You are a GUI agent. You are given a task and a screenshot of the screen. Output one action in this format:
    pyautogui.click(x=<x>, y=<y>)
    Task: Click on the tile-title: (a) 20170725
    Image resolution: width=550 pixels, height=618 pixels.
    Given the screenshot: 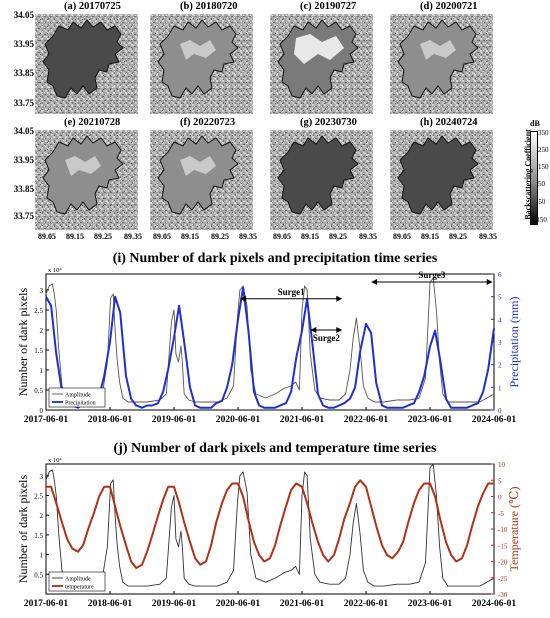 What is the action you would take?
    pyautogui.click(x=92, y=6)
    